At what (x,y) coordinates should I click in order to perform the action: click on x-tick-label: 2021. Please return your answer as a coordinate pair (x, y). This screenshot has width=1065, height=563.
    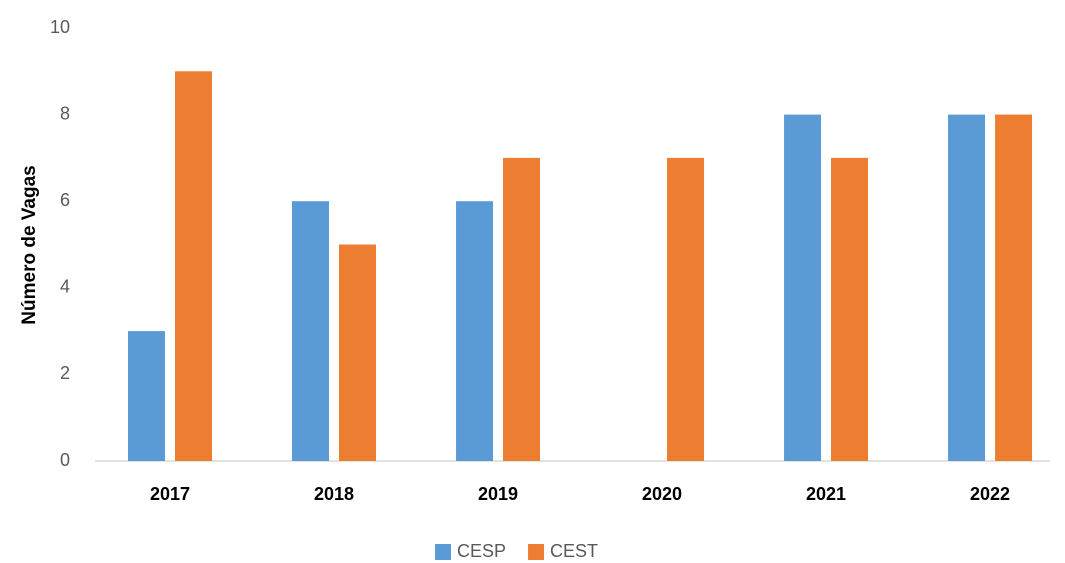
    Looking at the image, I should click on (826, 494).